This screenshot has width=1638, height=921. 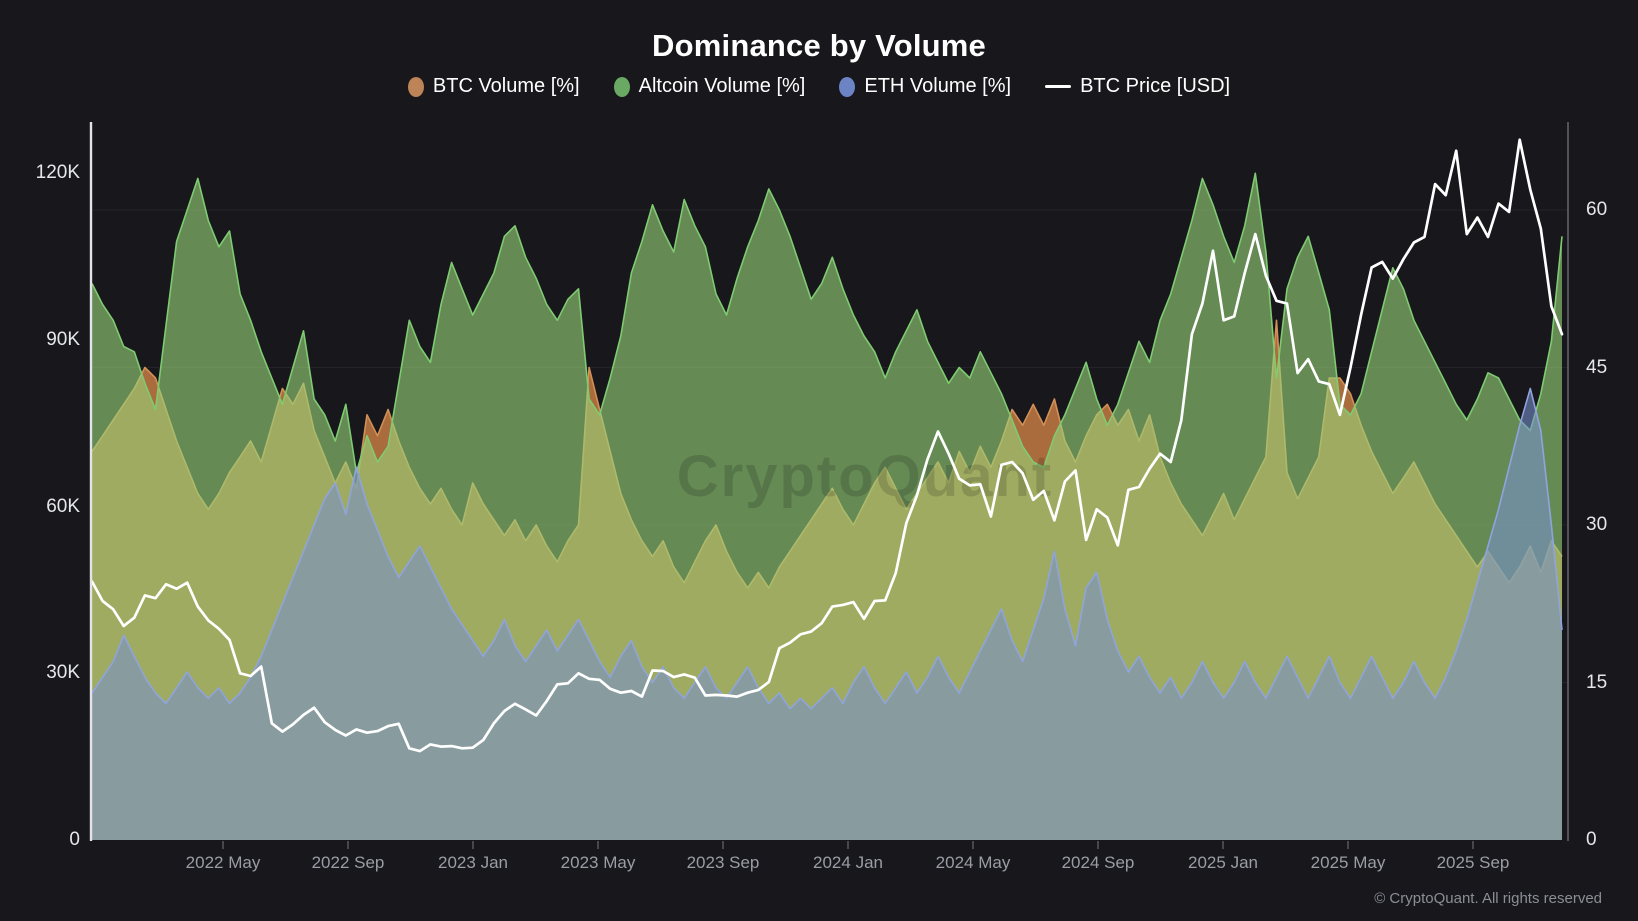 What do you see at coordinates (348, 862) in the screenshot?
I see `x-axis-label-2022-sep: 2022 Sep` at bounding box center [348, 862].